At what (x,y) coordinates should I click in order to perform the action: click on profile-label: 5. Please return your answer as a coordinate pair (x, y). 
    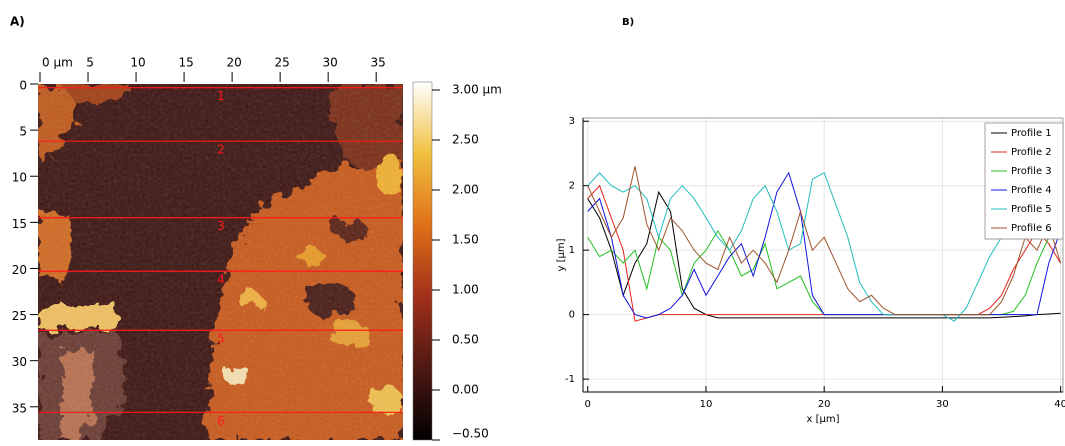
    Looking at the image, I should click on (221, 339).